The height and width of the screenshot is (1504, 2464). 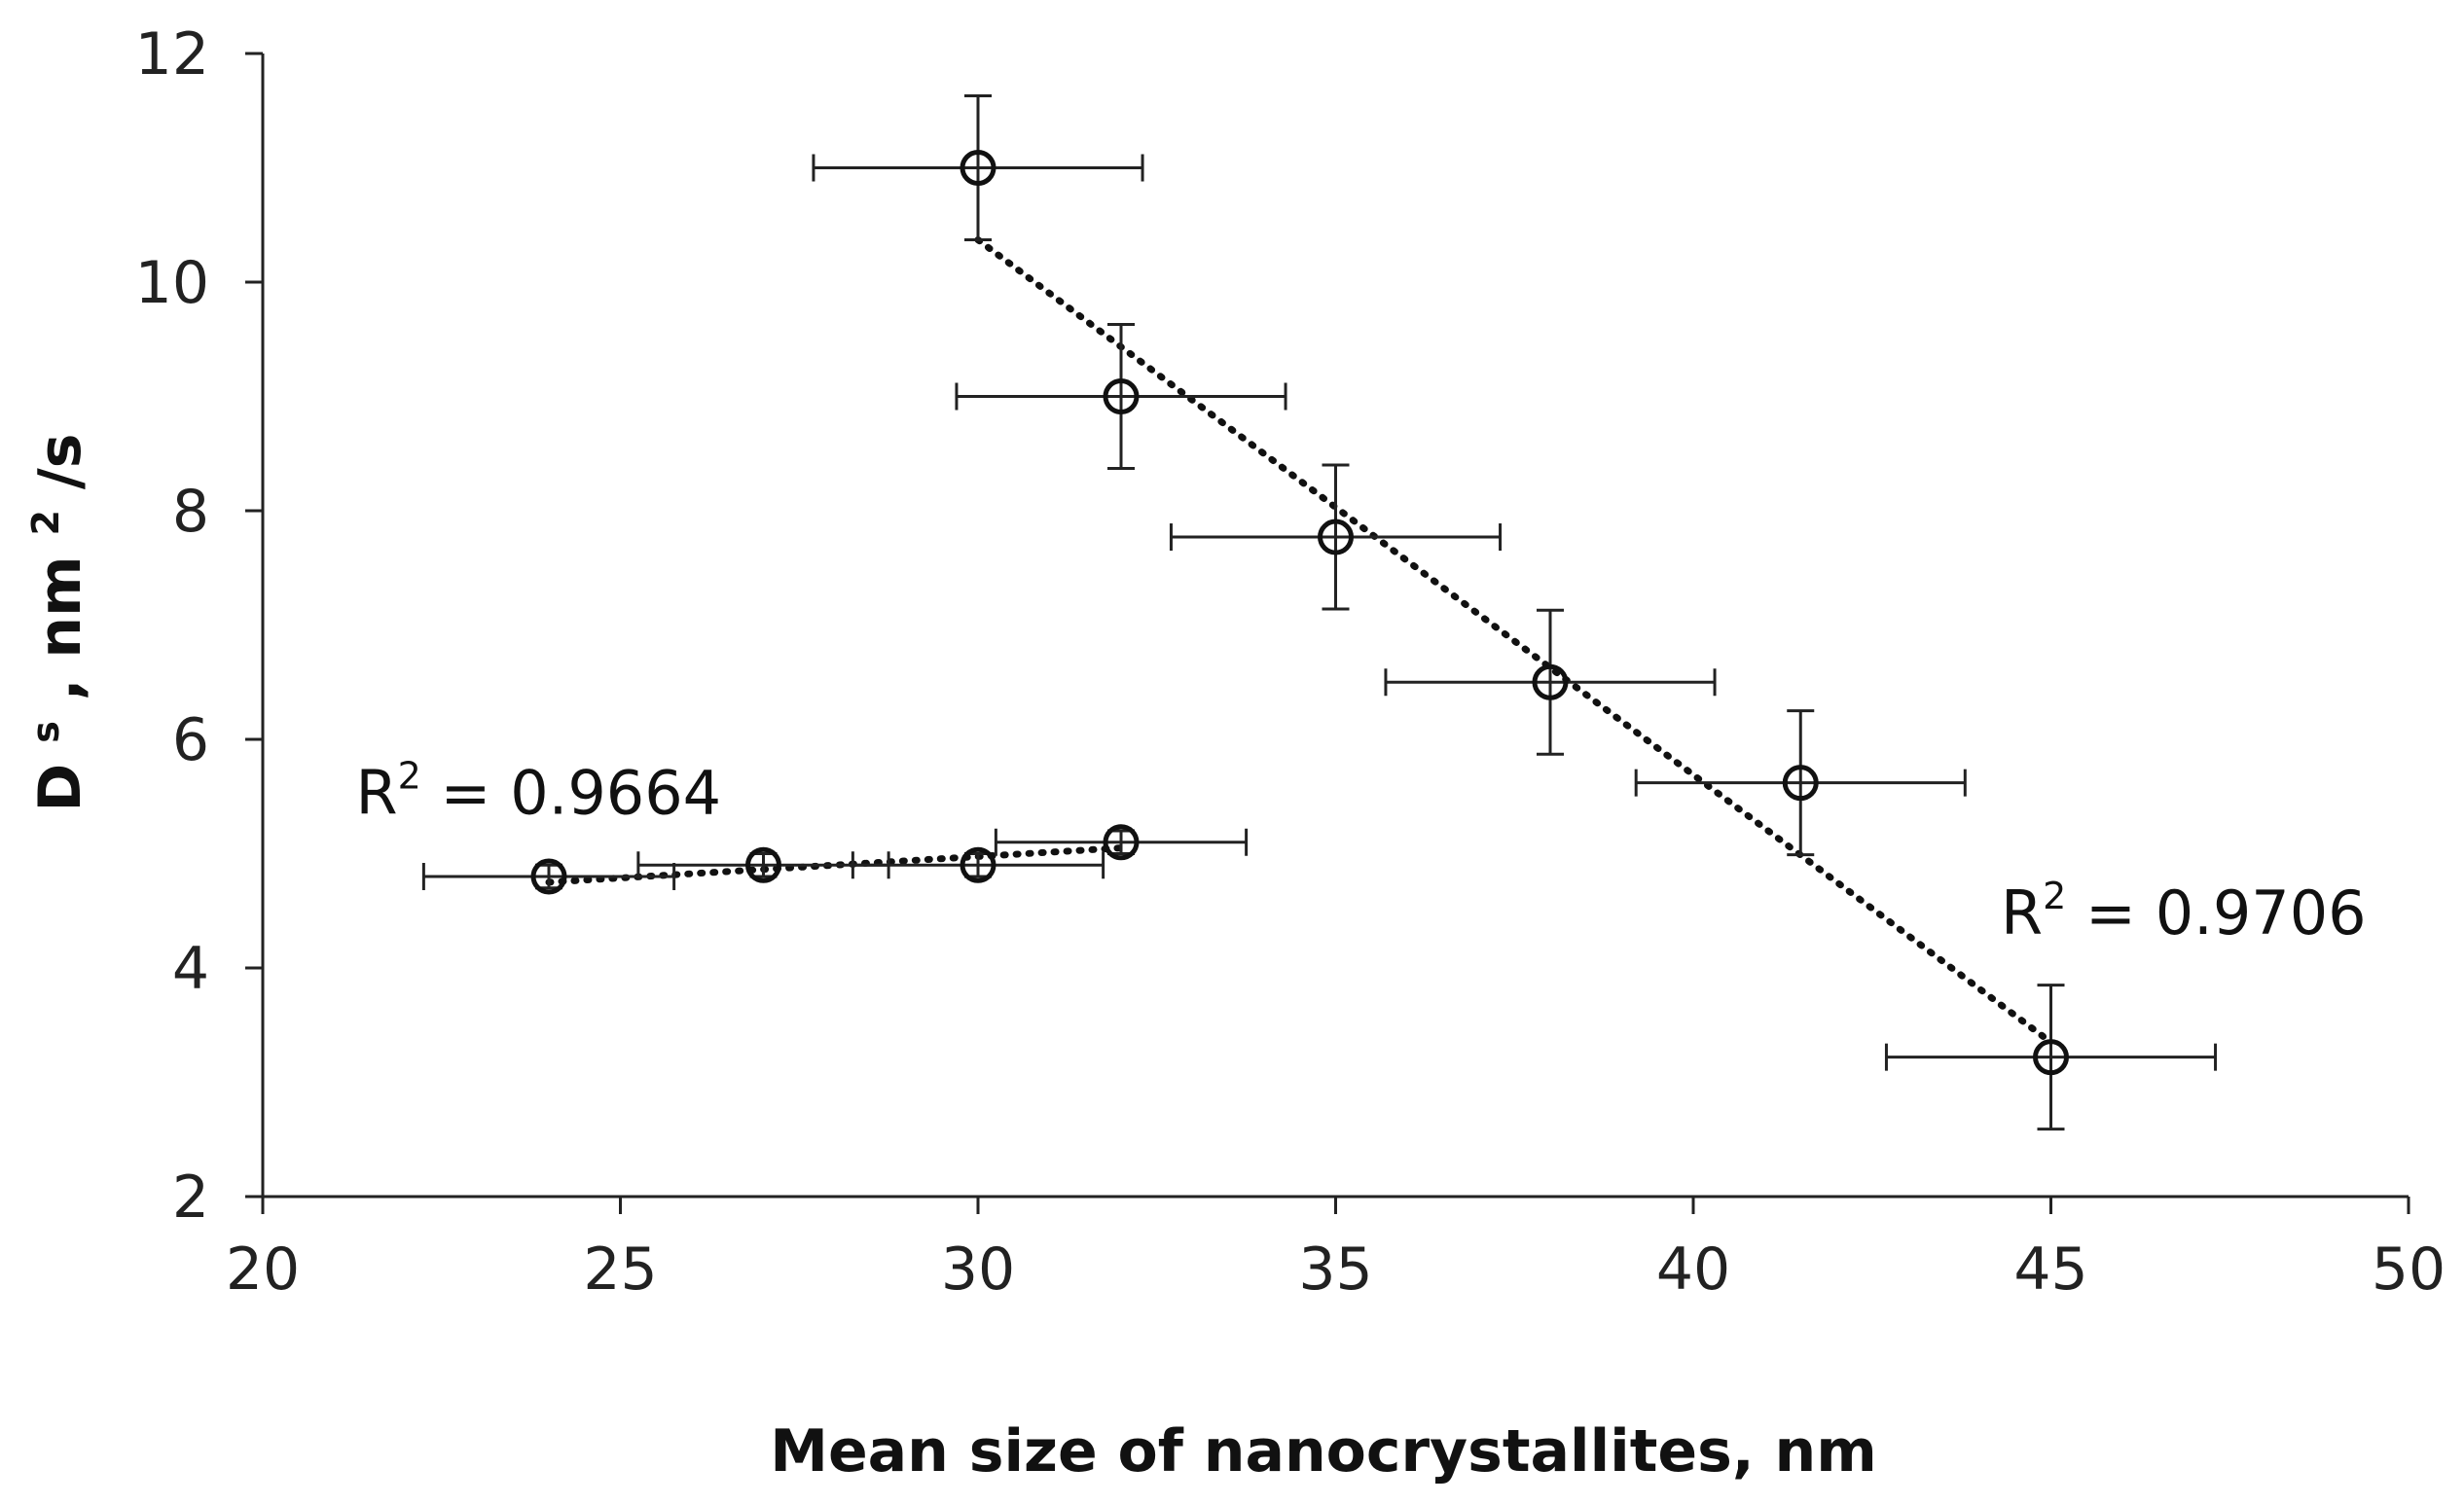 I want to click on x-tick-label: 25, so click(x=620, y=1269).